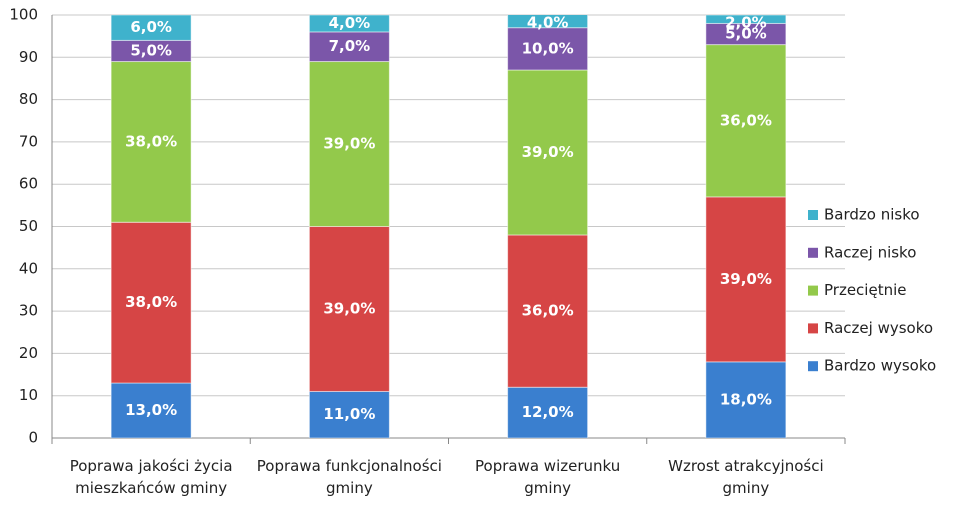  I want to click on value-label: 11,0%, so click(349, 414).